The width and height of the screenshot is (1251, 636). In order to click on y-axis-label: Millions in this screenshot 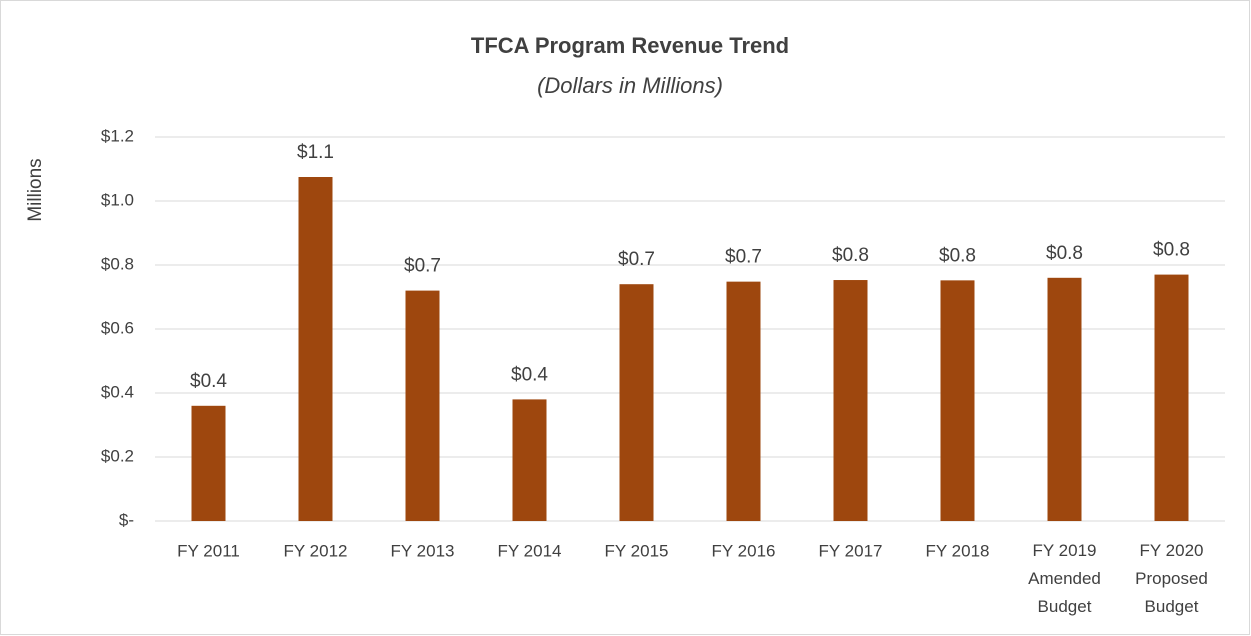, I will do `click(35, 189)`.